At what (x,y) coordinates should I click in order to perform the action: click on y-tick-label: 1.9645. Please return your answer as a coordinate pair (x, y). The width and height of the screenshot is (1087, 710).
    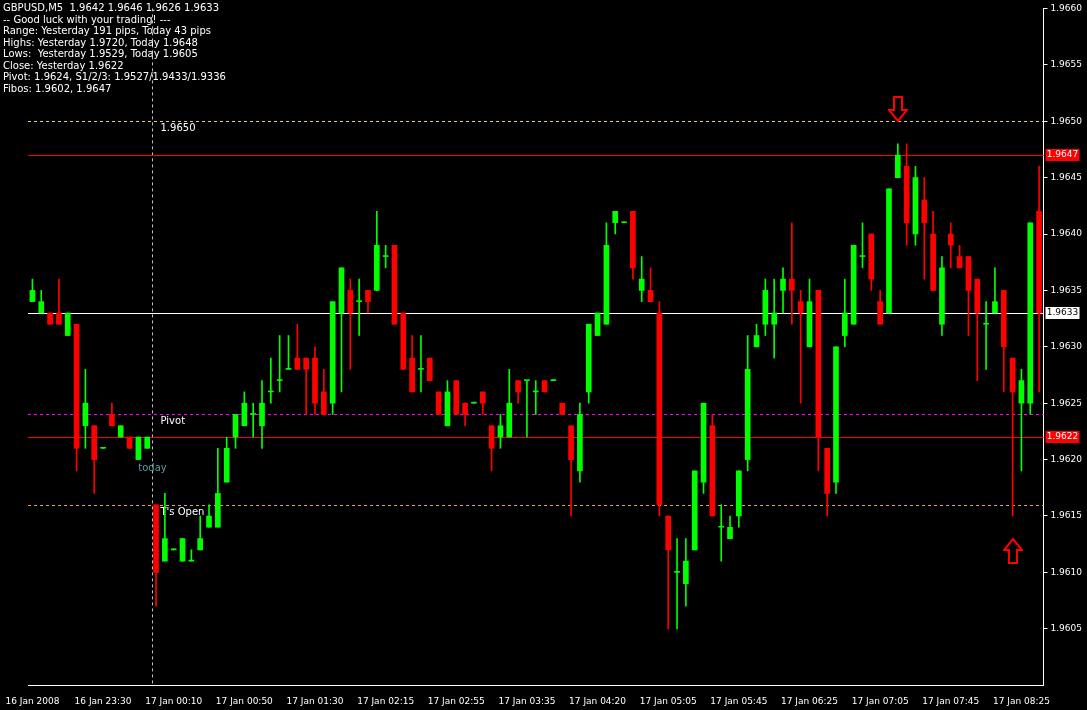
    Looking at the image, I should click on (1066, 176).